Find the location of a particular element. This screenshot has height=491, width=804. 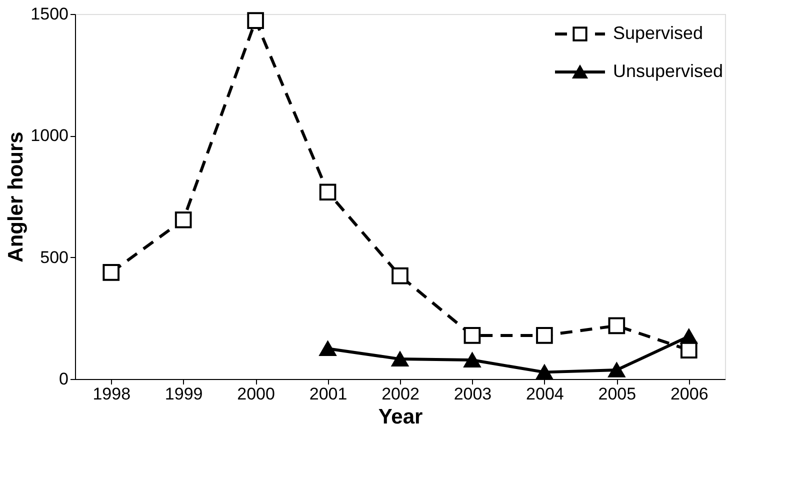

legend-label: Unsupervised is located at coordinates (668, 71).